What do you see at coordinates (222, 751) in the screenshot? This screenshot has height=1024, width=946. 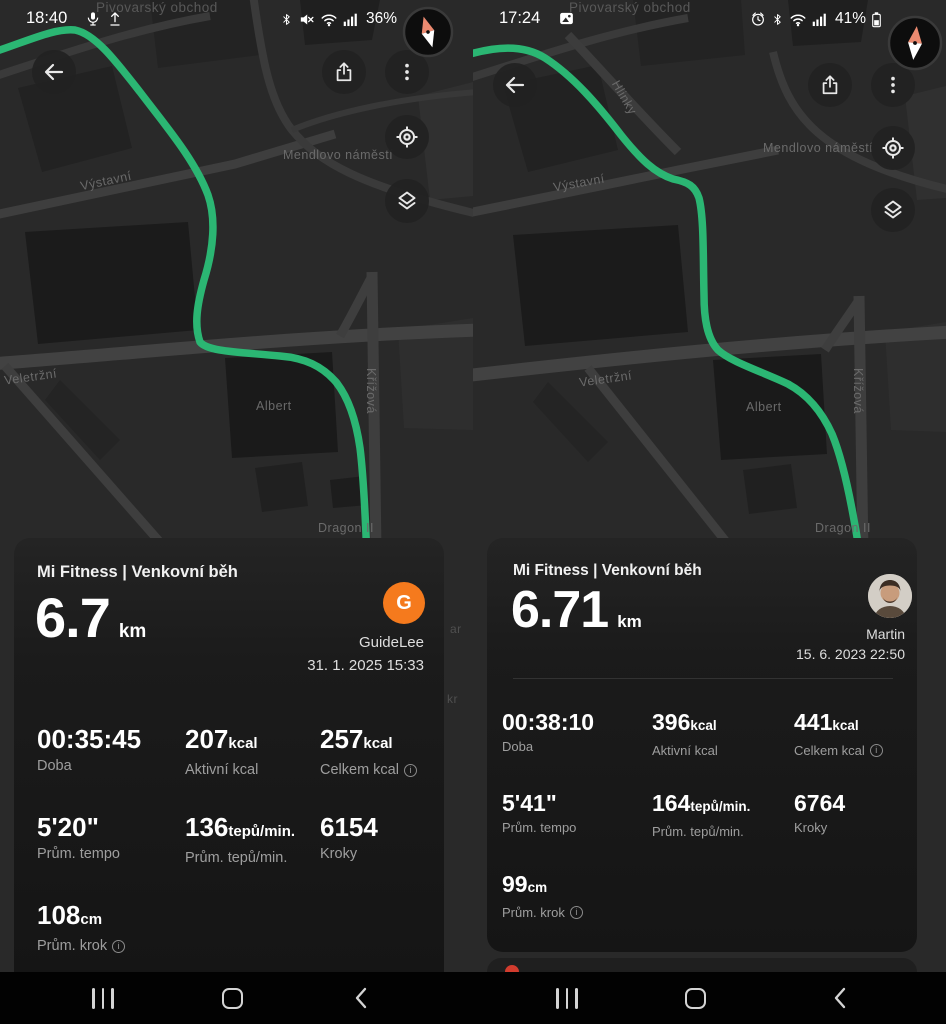 I see `stat-active-kcal: 207 kcal Aktivní kcal` at bounding box center [222, 751].